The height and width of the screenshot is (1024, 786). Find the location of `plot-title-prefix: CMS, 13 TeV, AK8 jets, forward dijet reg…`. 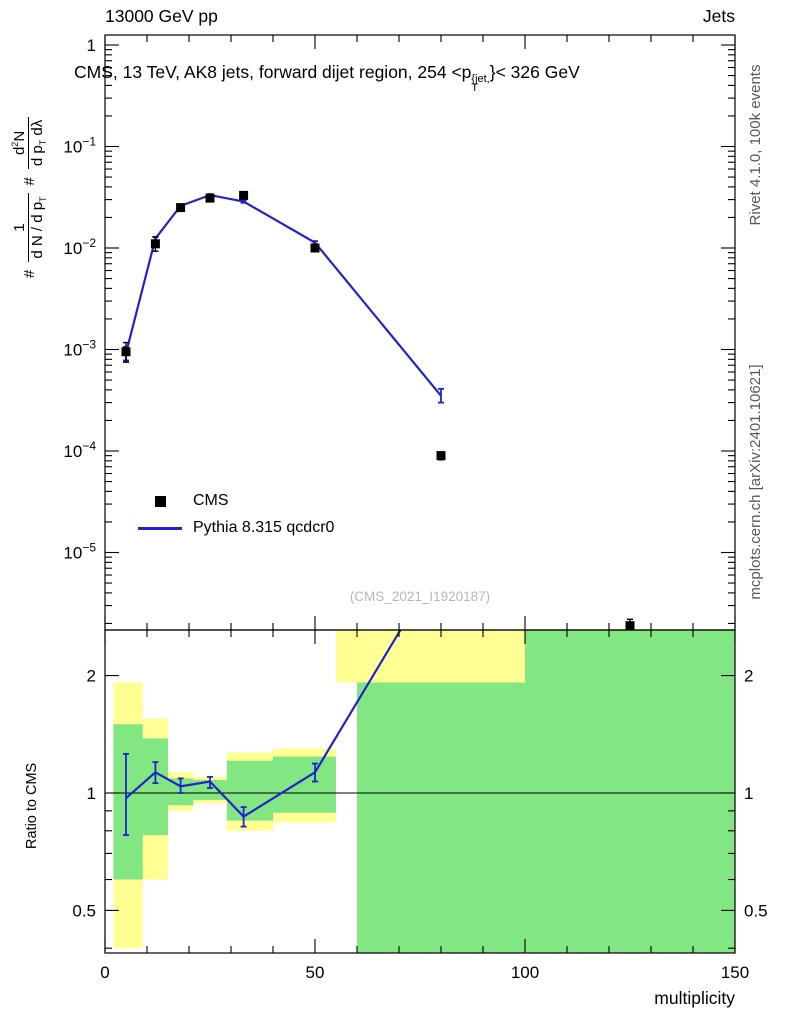

plot-title-prefix: CMS, 13 TeV, AK8 jets, forward dijet reg… is located at coordinates (273, 72).